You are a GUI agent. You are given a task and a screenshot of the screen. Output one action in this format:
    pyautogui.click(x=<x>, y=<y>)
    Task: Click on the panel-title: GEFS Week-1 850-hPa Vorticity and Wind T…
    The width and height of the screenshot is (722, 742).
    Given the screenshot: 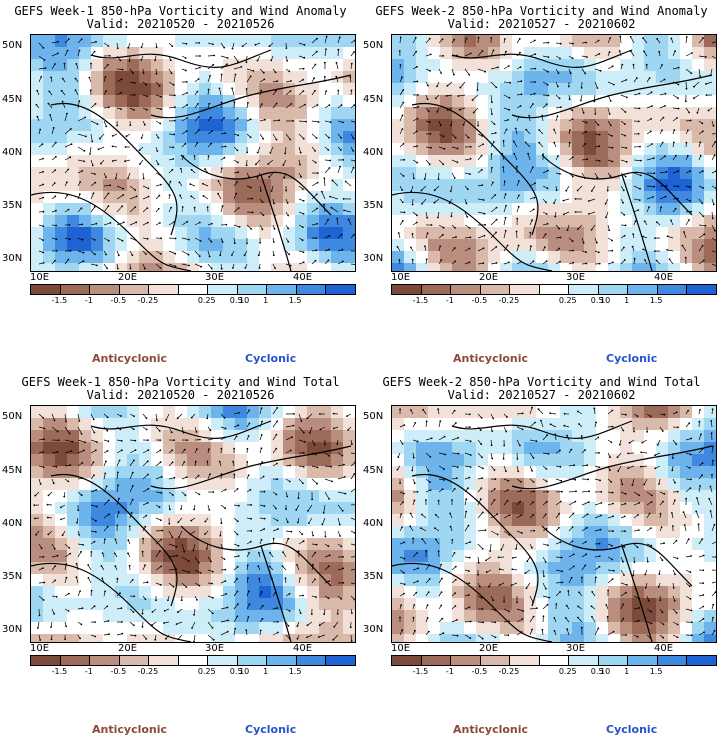 What is the action you would take?
    pyautogui.click(x=180, y=382)
    